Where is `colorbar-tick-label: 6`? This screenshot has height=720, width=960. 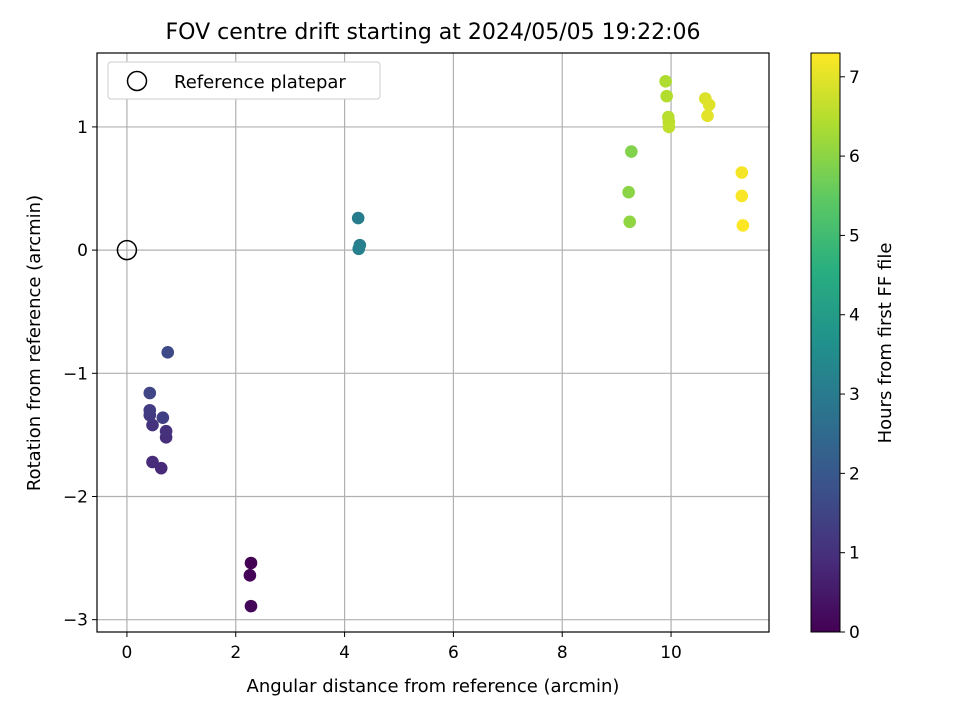 colorbar-tick-label: 6 is located at coordinates (854, 157).